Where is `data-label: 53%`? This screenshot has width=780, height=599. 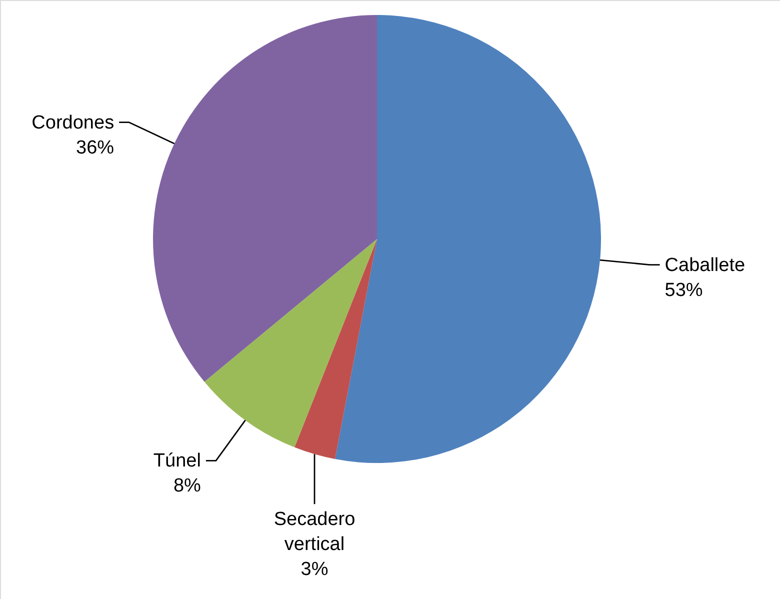 data-label: 53% is located at coordinates (683, 290).